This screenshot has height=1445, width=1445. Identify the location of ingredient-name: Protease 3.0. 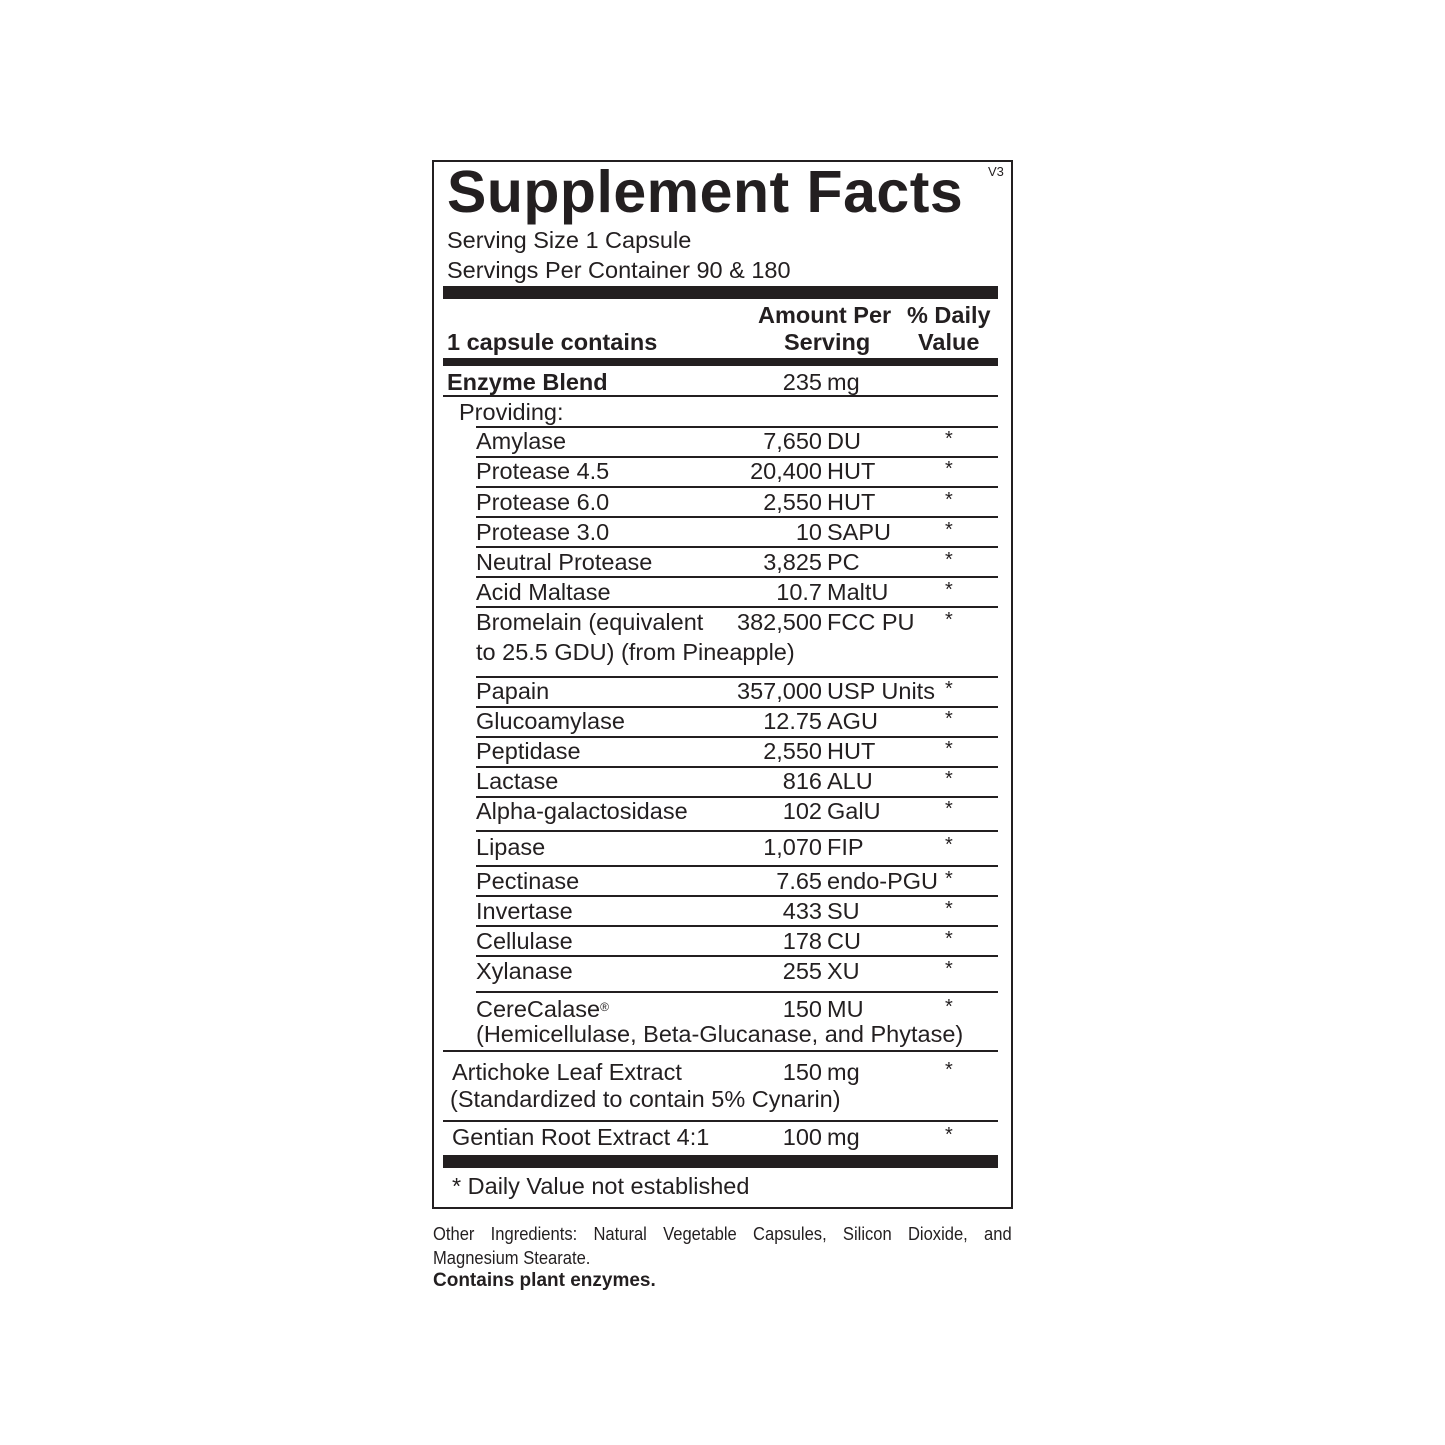
(543, 532).